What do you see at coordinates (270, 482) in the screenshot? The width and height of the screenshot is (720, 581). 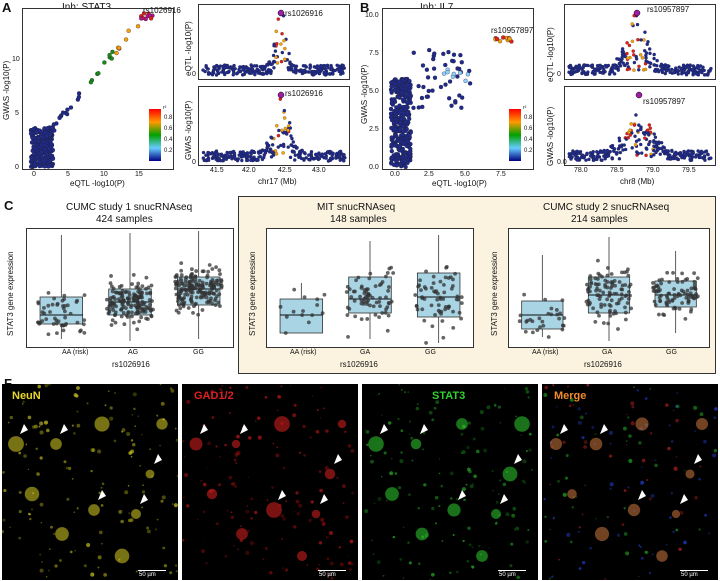 I see `micrograph-gad: GAD1/2 50 µm` at bounding box center [270, 482].